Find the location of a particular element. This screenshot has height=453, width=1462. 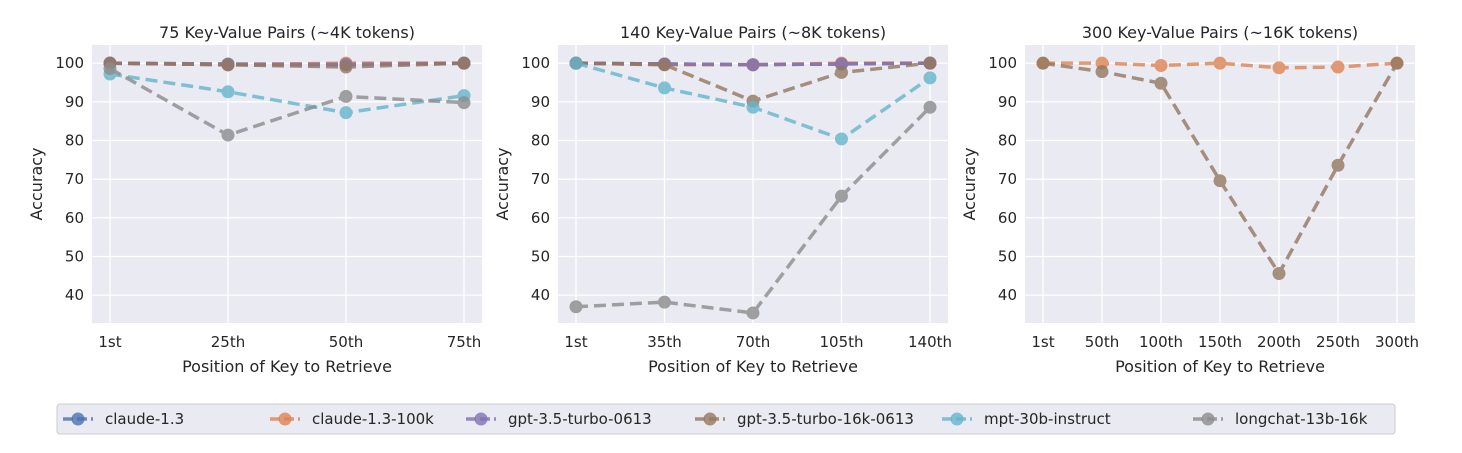

x-tick-label: 140th is located at coordinates (930, 342).